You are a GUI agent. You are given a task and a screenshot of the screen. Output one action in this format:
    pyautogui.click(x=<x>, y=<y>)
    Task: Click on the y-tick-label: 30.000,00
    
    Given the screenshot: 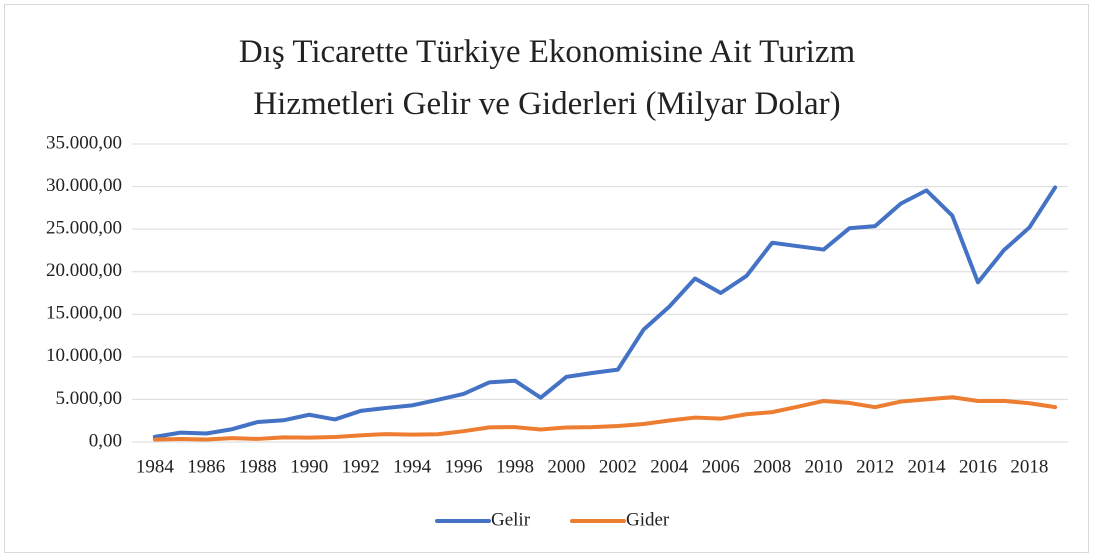 What is the action you would take?
    pyautogui.click(x=84, y=185)
    